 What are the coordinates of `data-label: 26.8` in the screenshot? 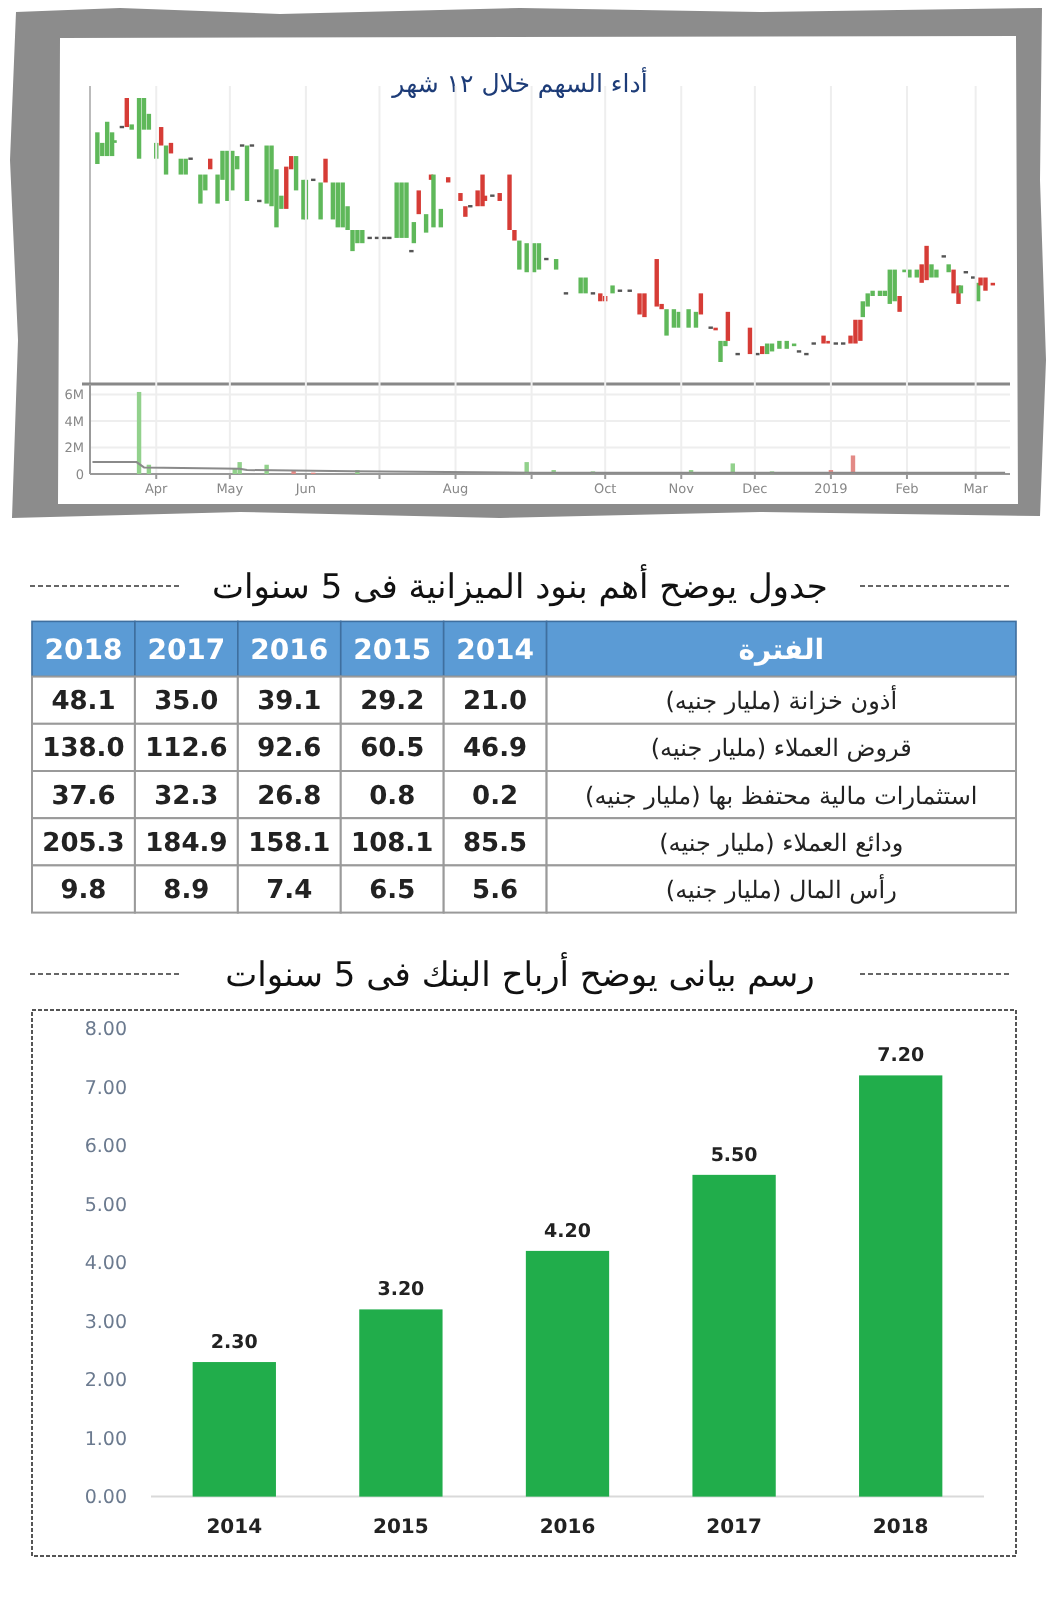 It's located at (289, 796).